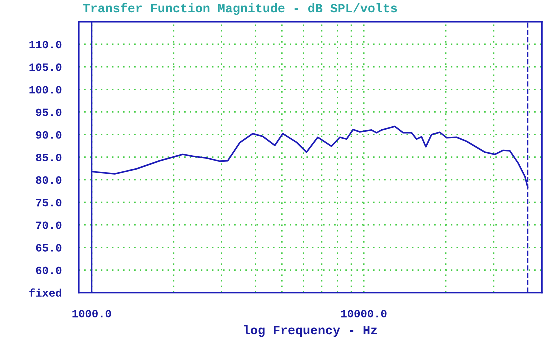 This screenshot has width=560, height=337. I want to click on y-tick-label: 60.0, so click(49, 270).